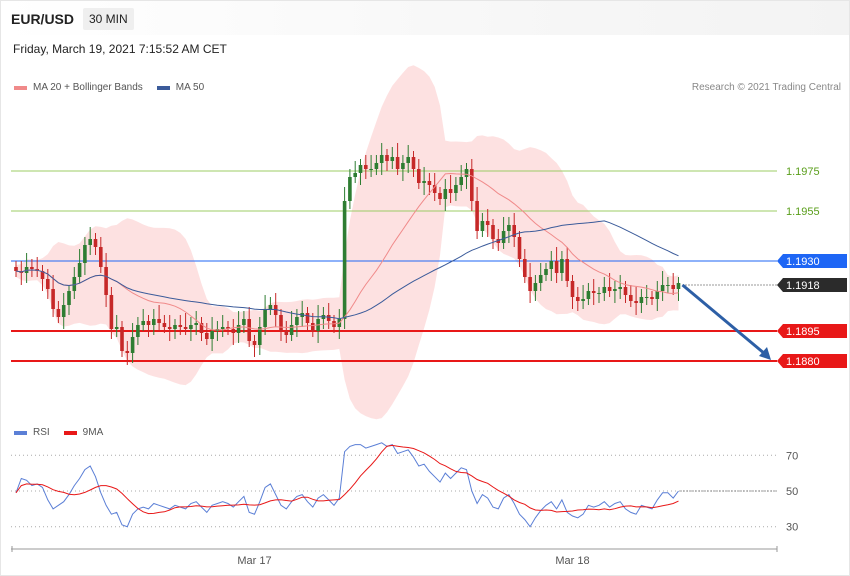 Image resolution: width=850 pixels, height=576 pixels. I want to click on ma50-swatch, so click(163, 87).